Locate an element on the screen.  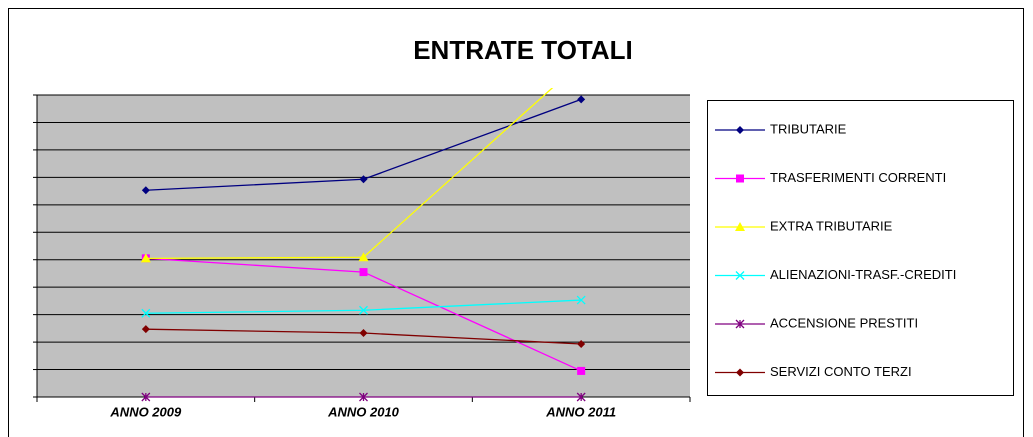
chart-title: ENTRATE TOTALI is located at coordinates (523, 50).